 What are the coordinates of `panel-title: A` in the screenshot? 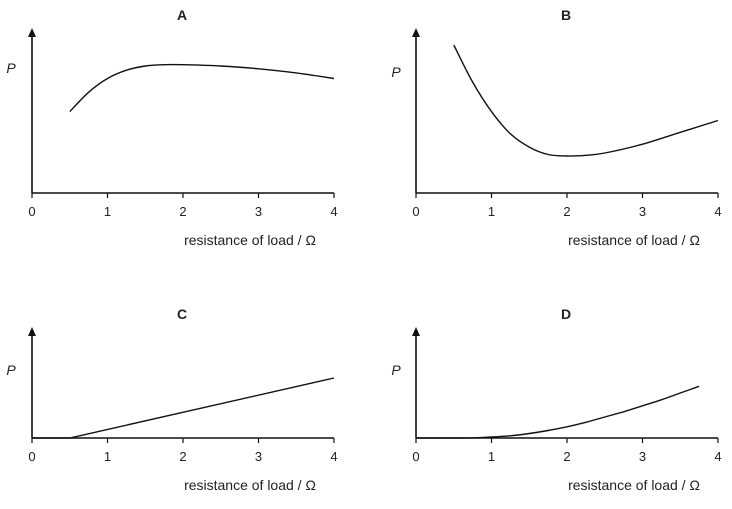 It's located at (182, 15).